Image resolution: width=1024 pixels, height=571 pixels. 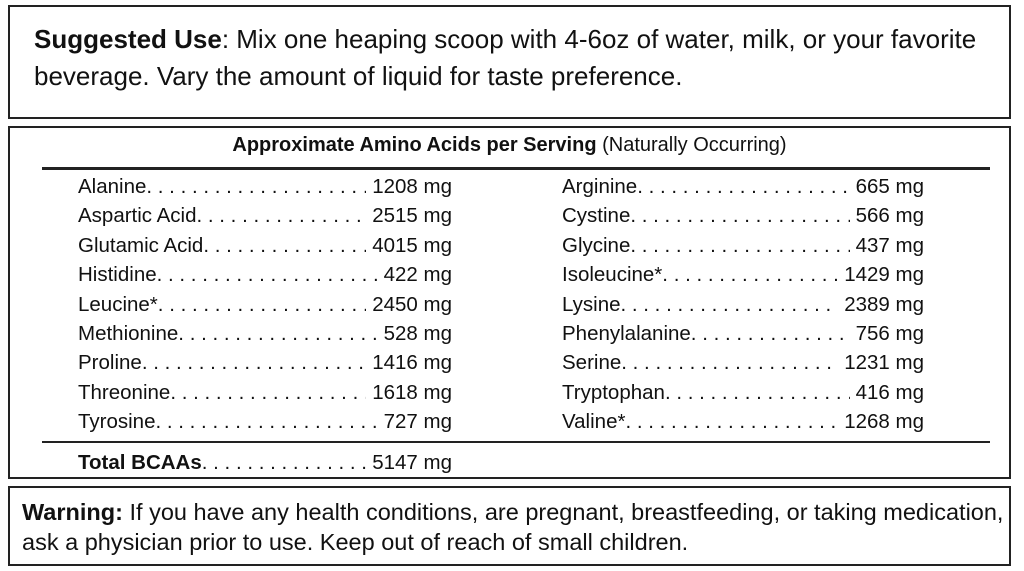 What do you see at coordinates (412, 462) in the screenshot?
I see `total-value: 5147 mg` at bounding box center [412, 462].